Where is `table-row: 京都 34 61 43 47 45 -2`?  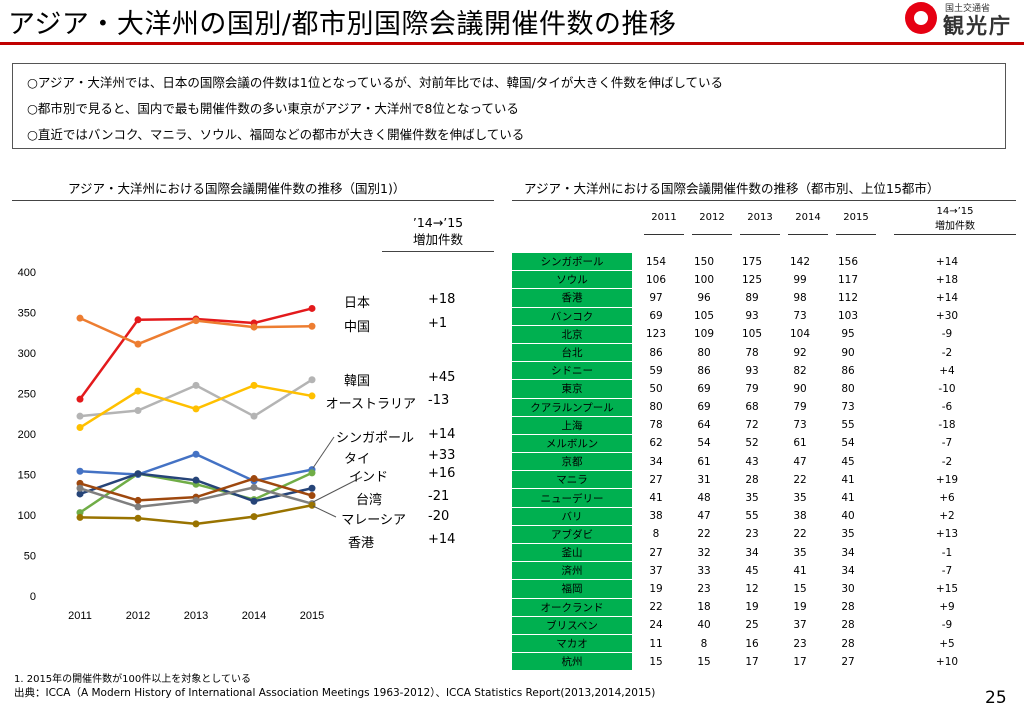
table-row: 京都 34 61 43 47 45 -2 is located at coordinates (767, 462).